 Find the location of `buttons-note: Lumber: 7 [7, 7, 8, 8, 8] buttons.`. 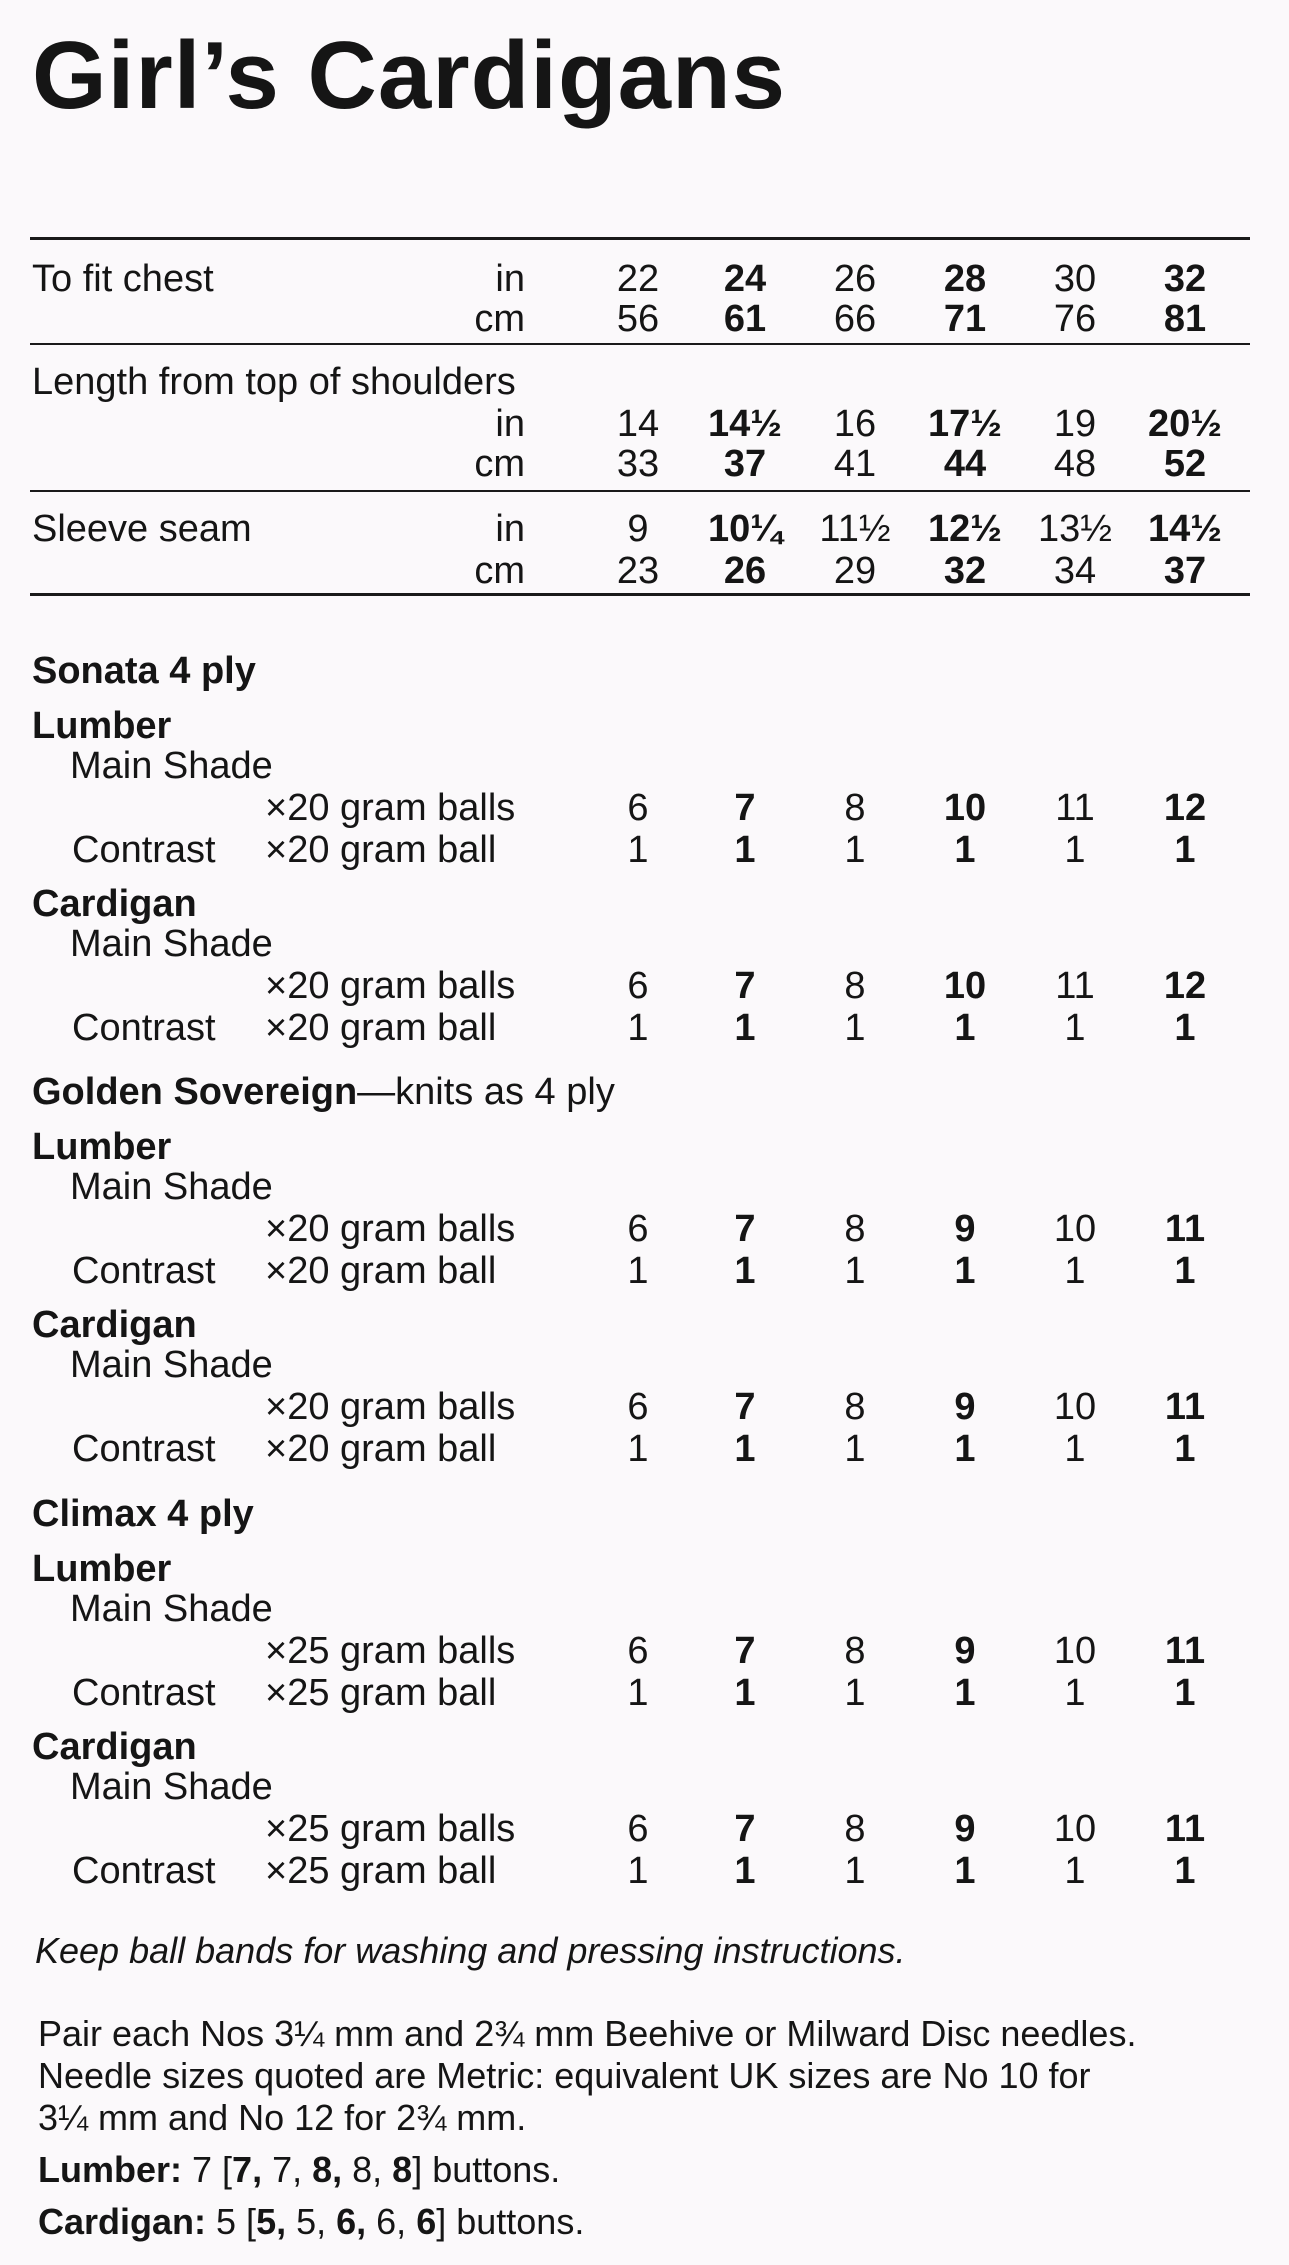

buttons-note: Lumber: 7 [7, 7, 8, 8, 8] buttons. is located at coordinates (299, 2170).